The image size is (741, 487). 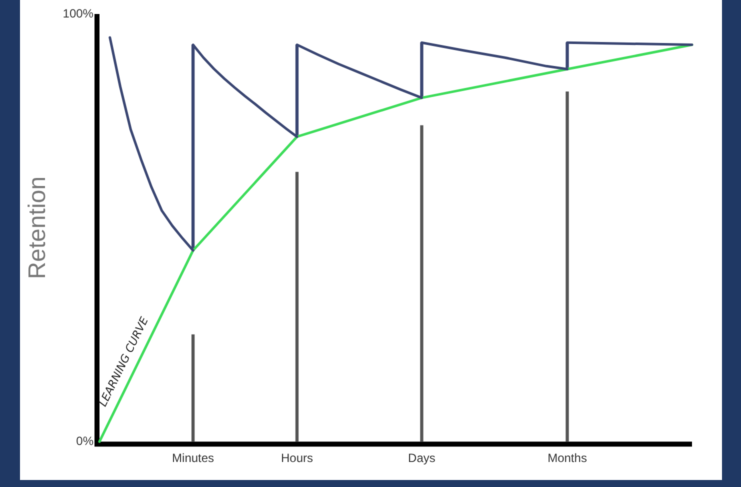 I want to click on x-tick-label: Minutes, so click(x=193, y=458).